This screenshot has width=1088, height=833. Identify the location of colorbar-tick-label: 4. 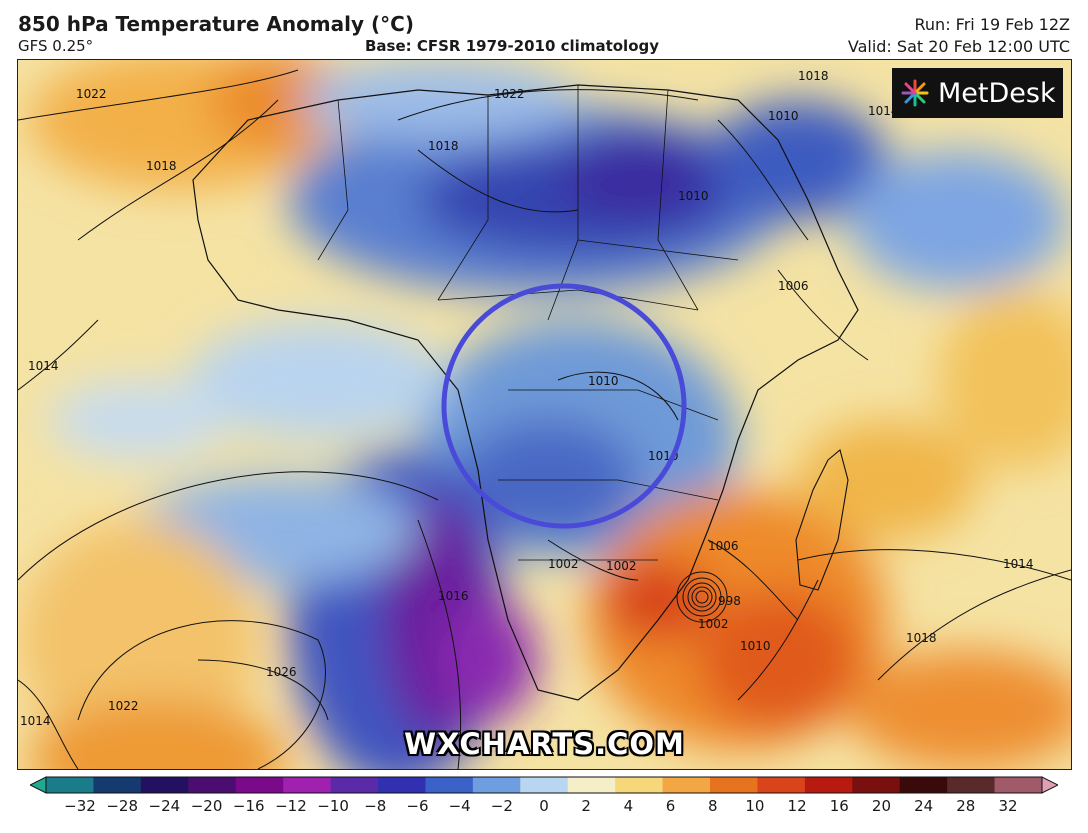
(628, 806).